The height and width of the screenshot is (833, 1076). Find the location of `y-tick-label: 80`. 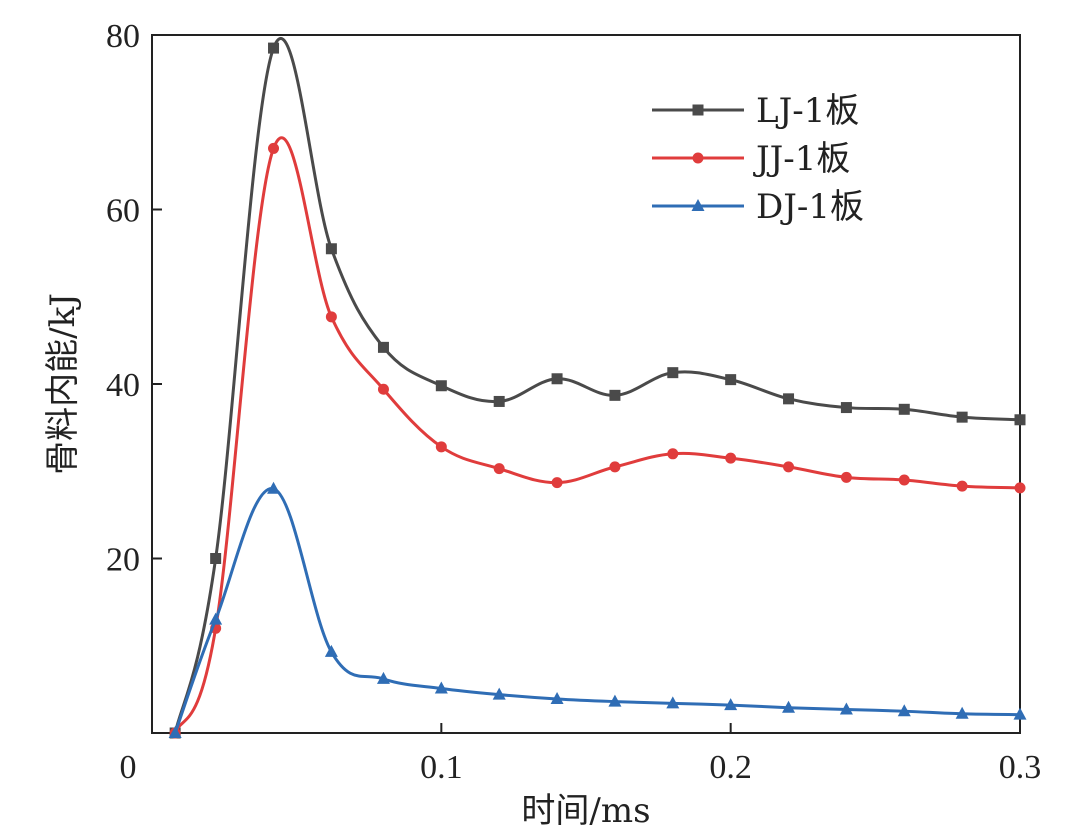

y-tick-label: 80 is located at coordinates (123, 36).